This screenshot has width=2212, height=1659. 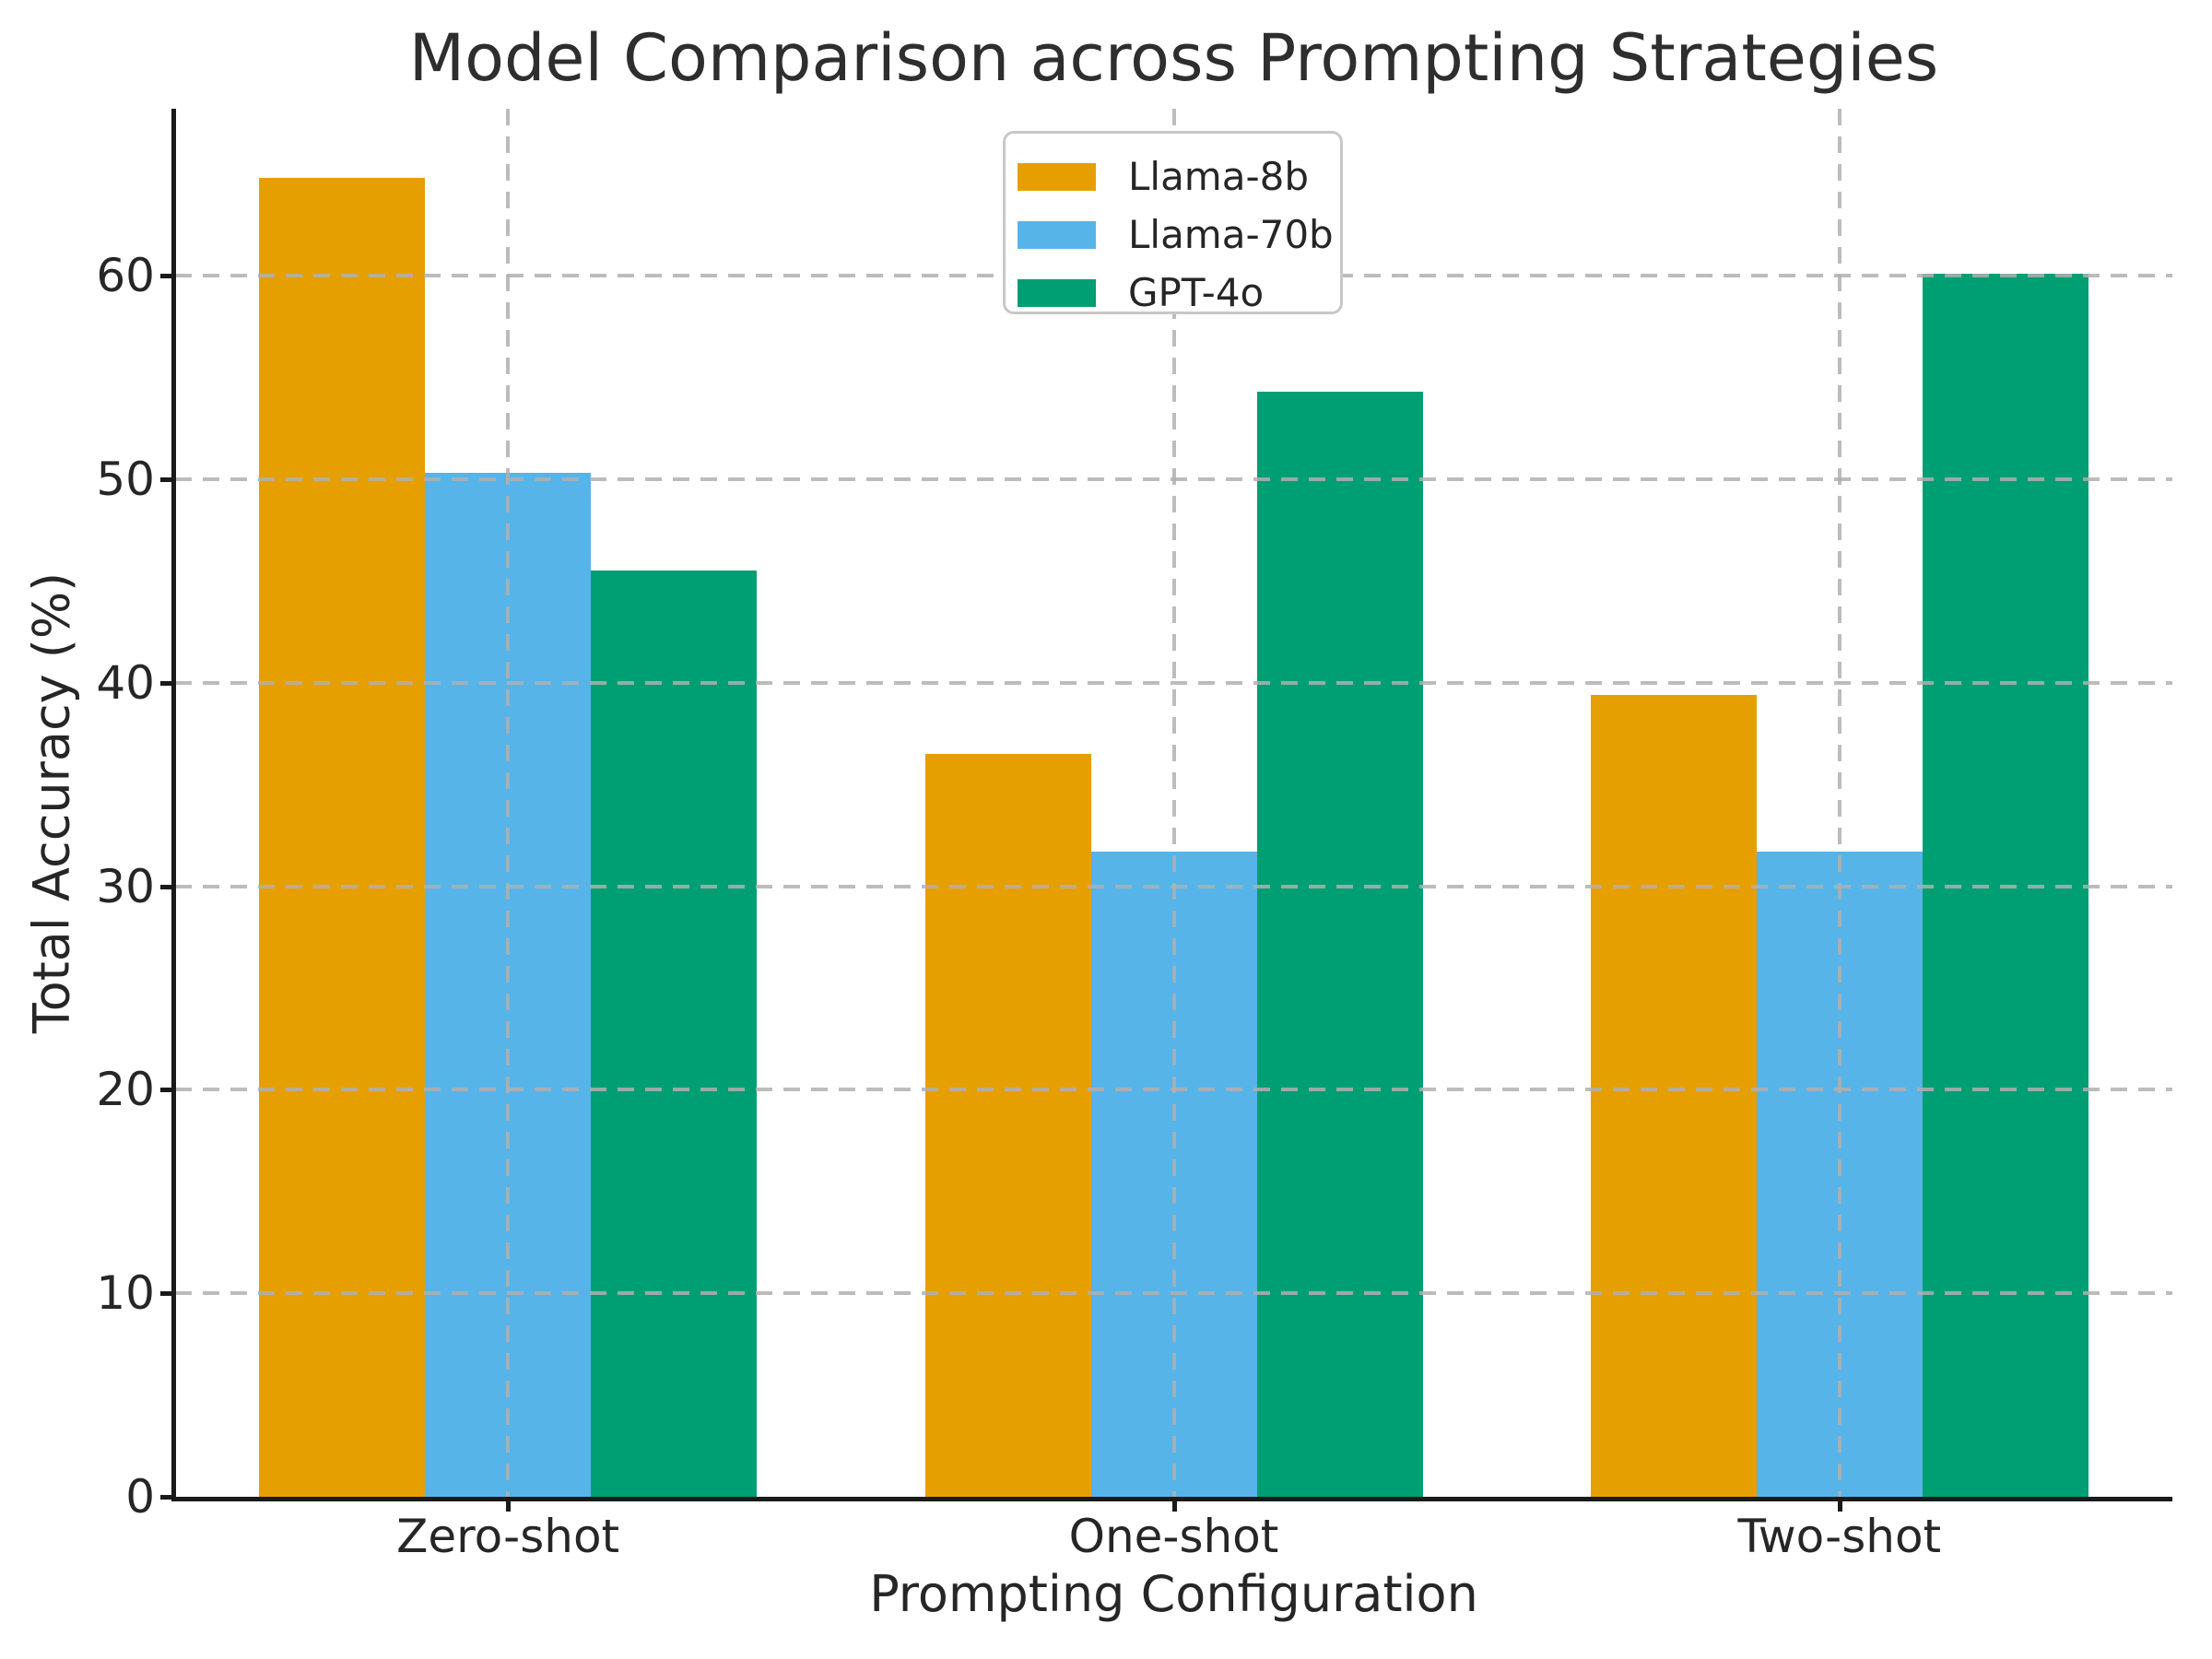 What do you see at coordinates (1057, 292) in the screenshot?
I see `legend-swatch-gpt-4o` at bounding box center [1057, 292].